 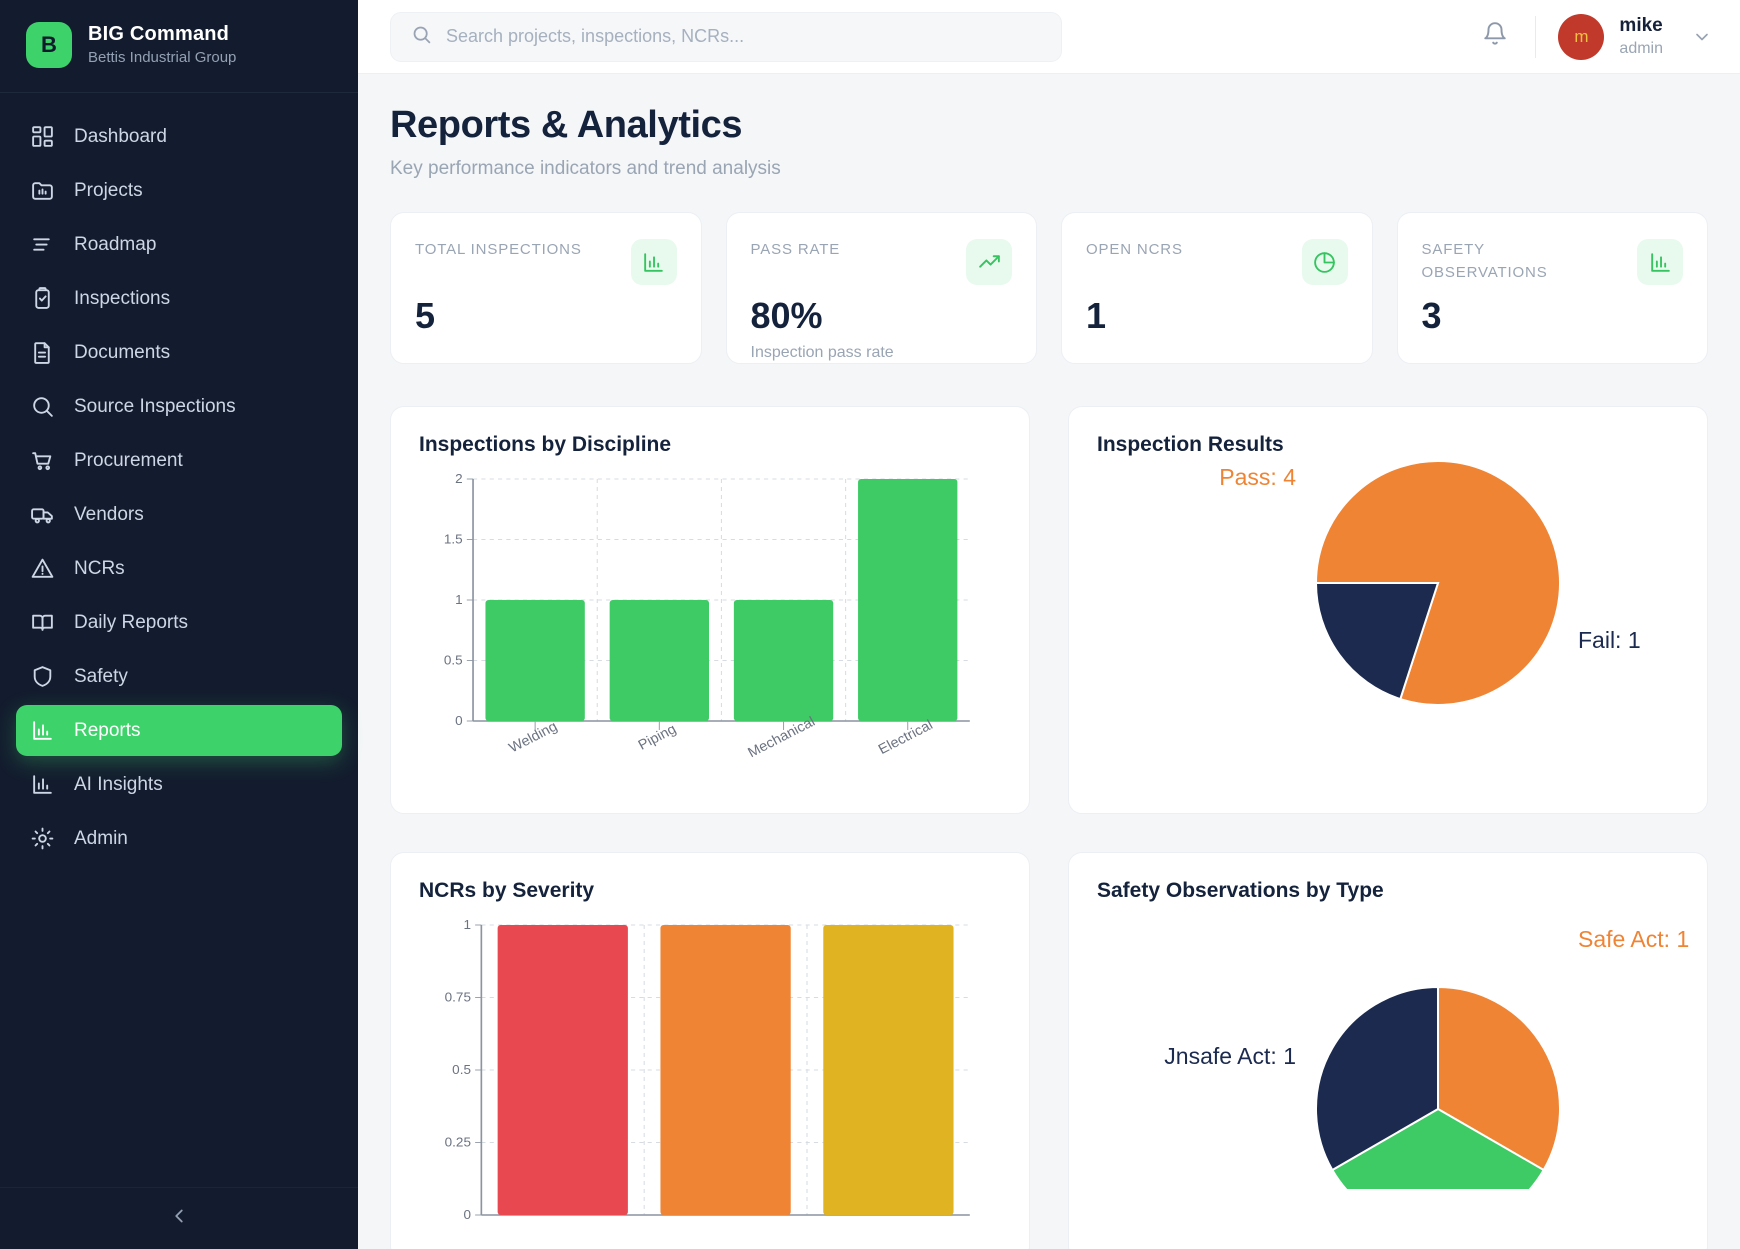 I want to click on chevron-down-icon, so click(x=1702, y=37).